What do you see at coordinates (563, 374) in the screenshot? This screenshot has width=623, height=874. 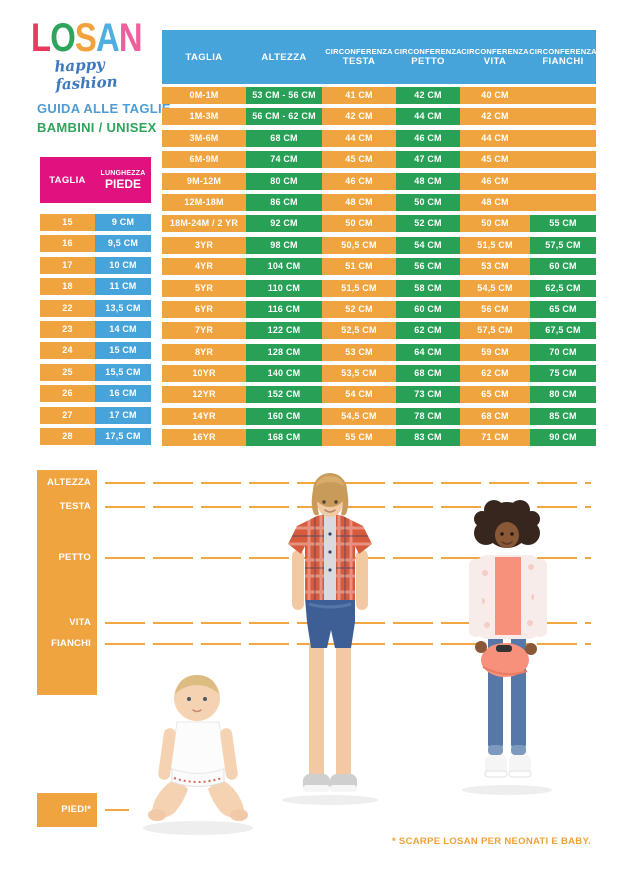 I see `size-cell-fianchi: 75 CM` at bounding box center [563, 374].